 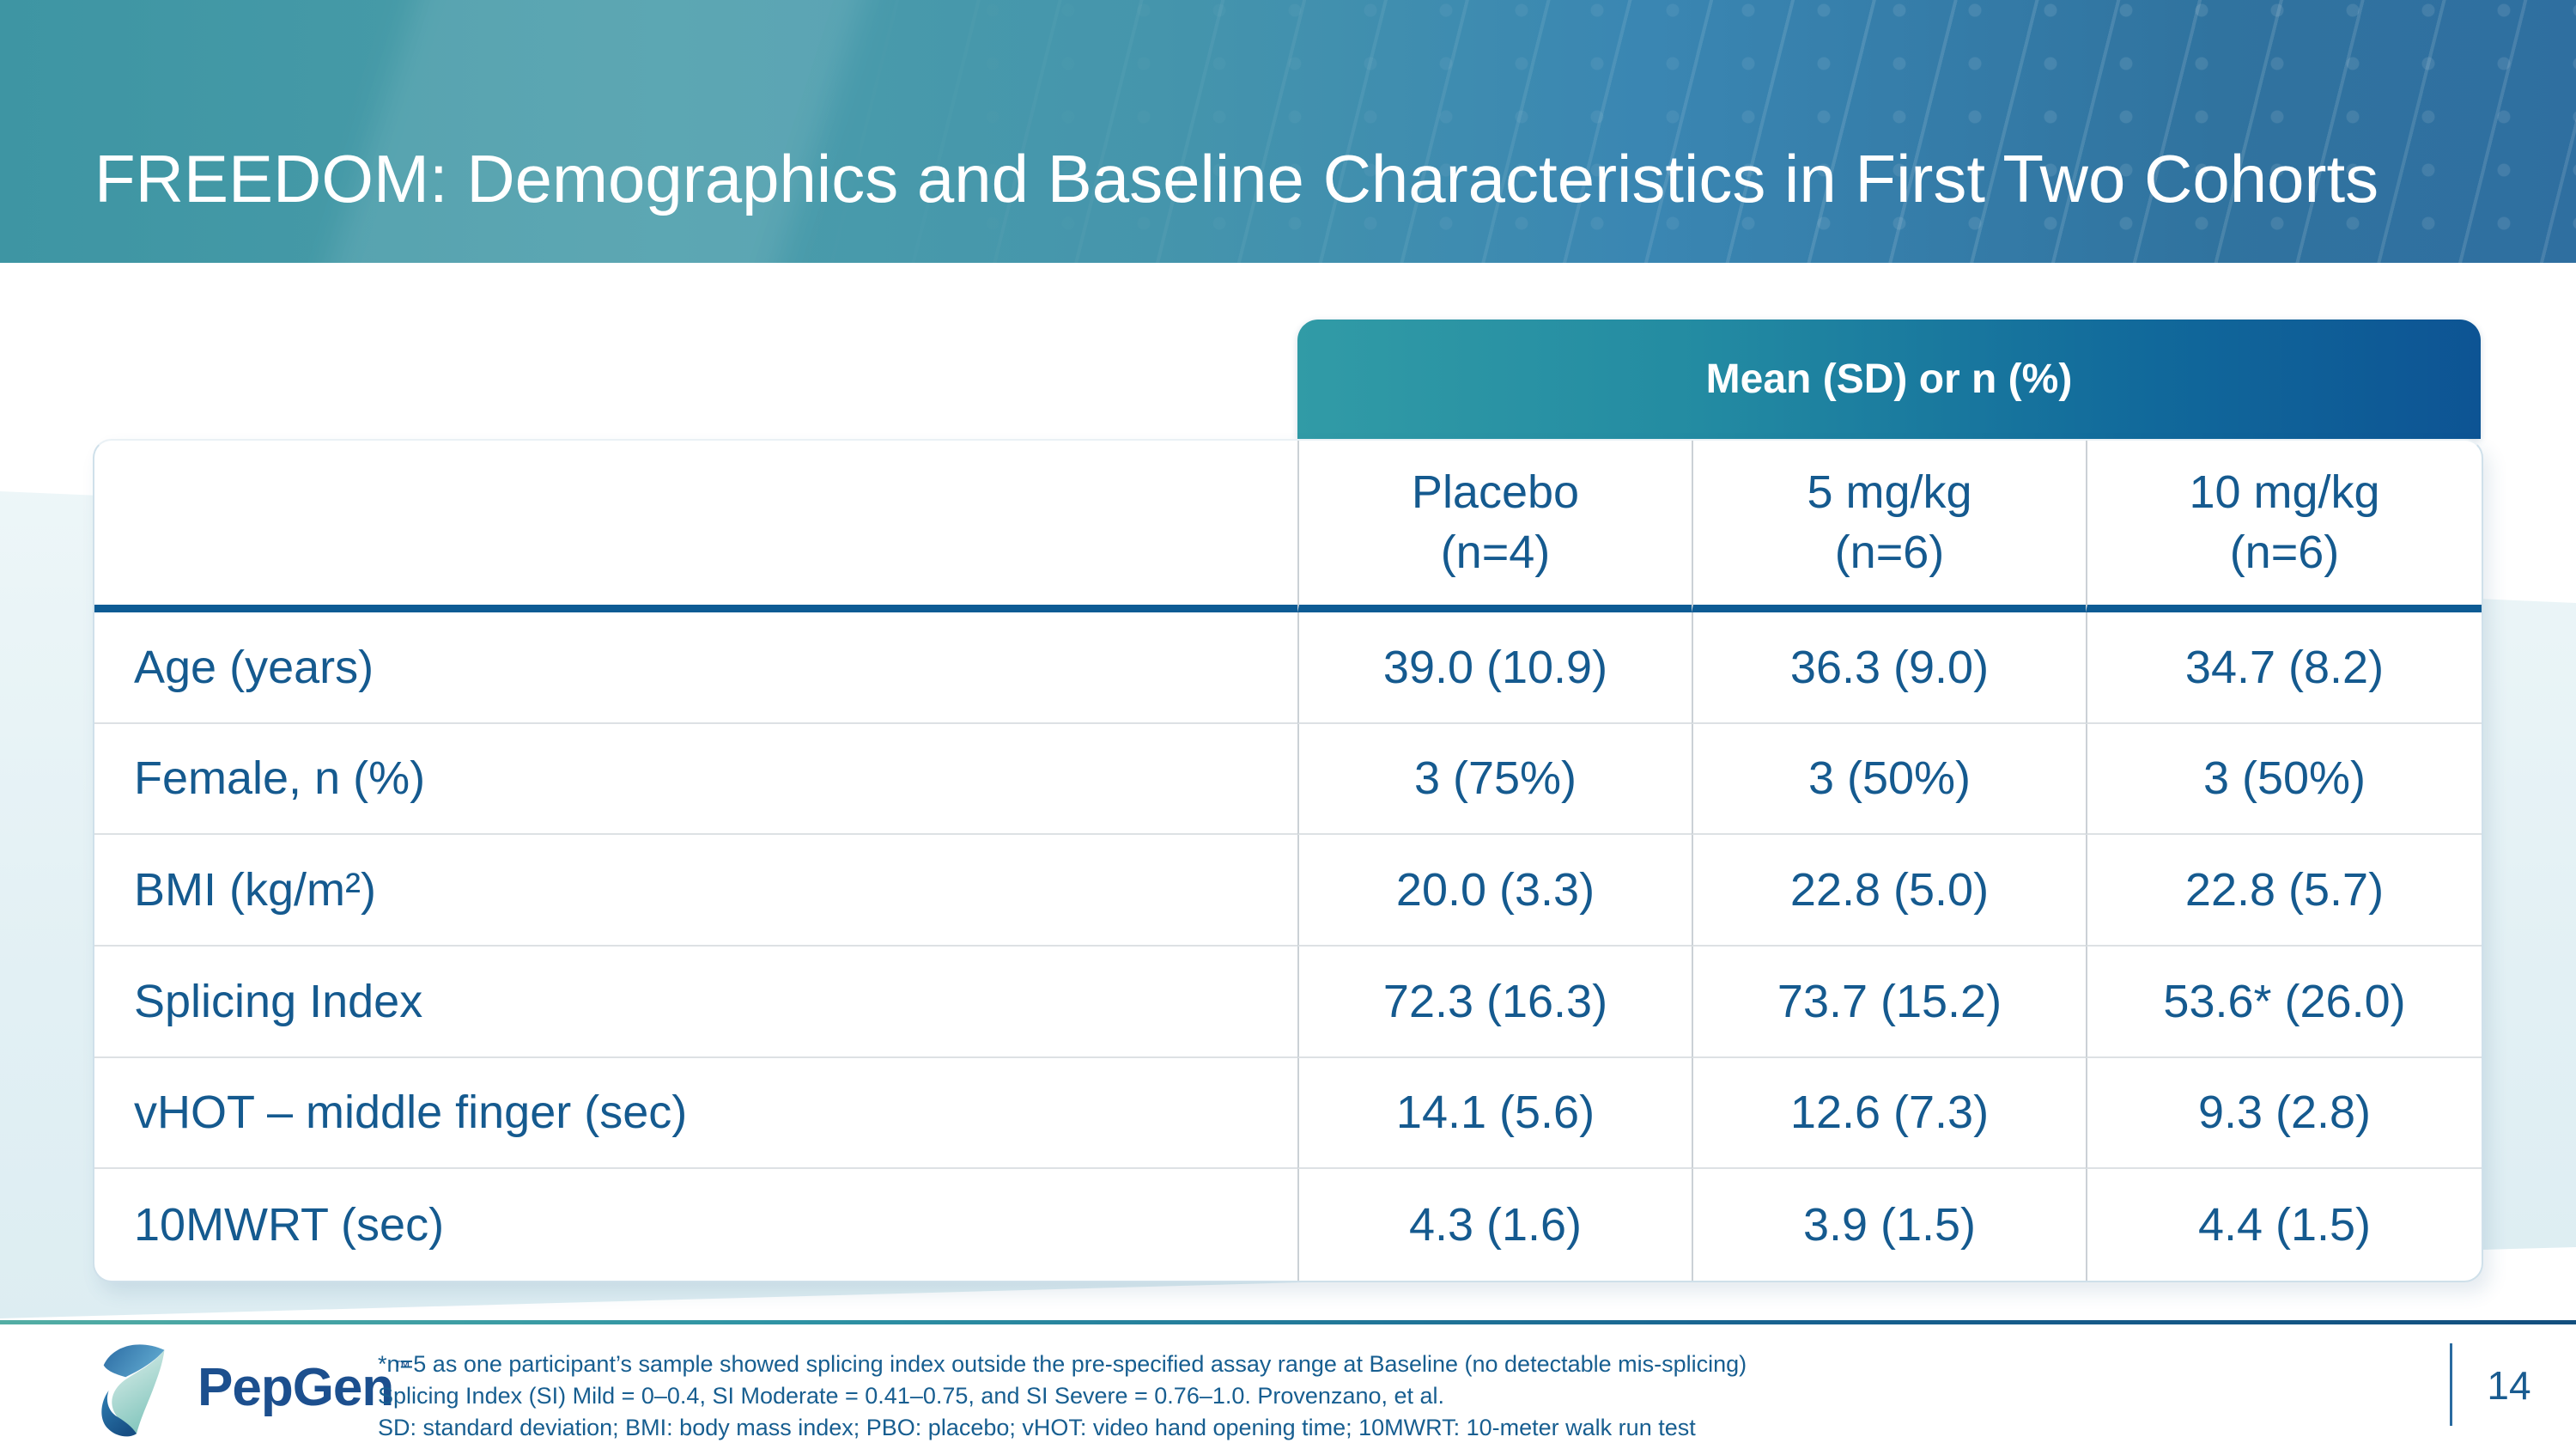 I want to click on pepgen-logo: PepGen™, so click(x=253, y=1387).